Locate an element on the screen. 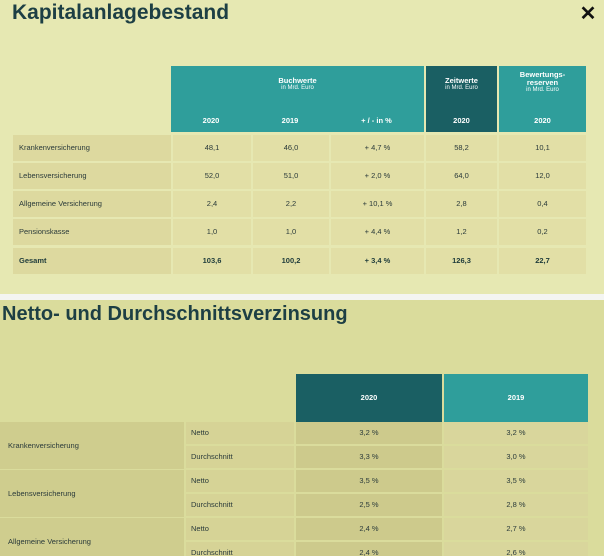  group-label: Allgemeine Versicherung is located at coordinates (92, 537).